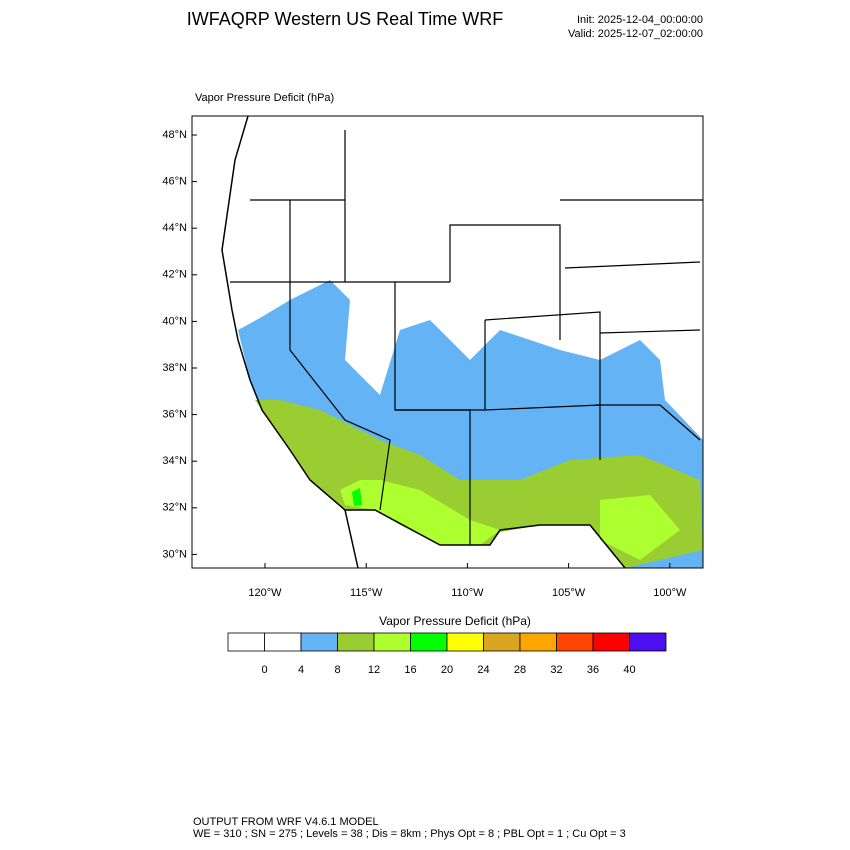 The width and height of the screenshot is (850, 850). What do you see at coordinates (410, 670) in the screenshot?
I see `colorbar-label: 16` at bounding box center [410, 670].